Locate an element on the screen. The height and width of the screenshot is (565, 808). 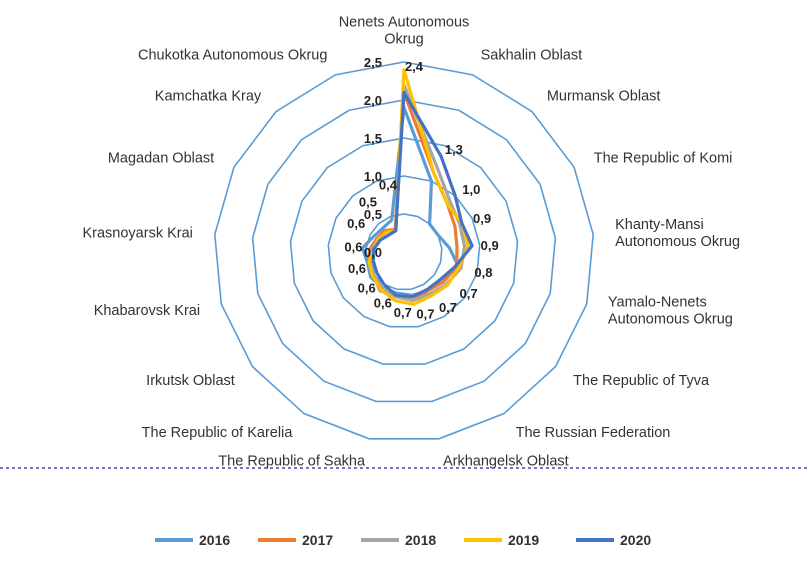
data-label: 0,5 is located at coordinates (368, 201).